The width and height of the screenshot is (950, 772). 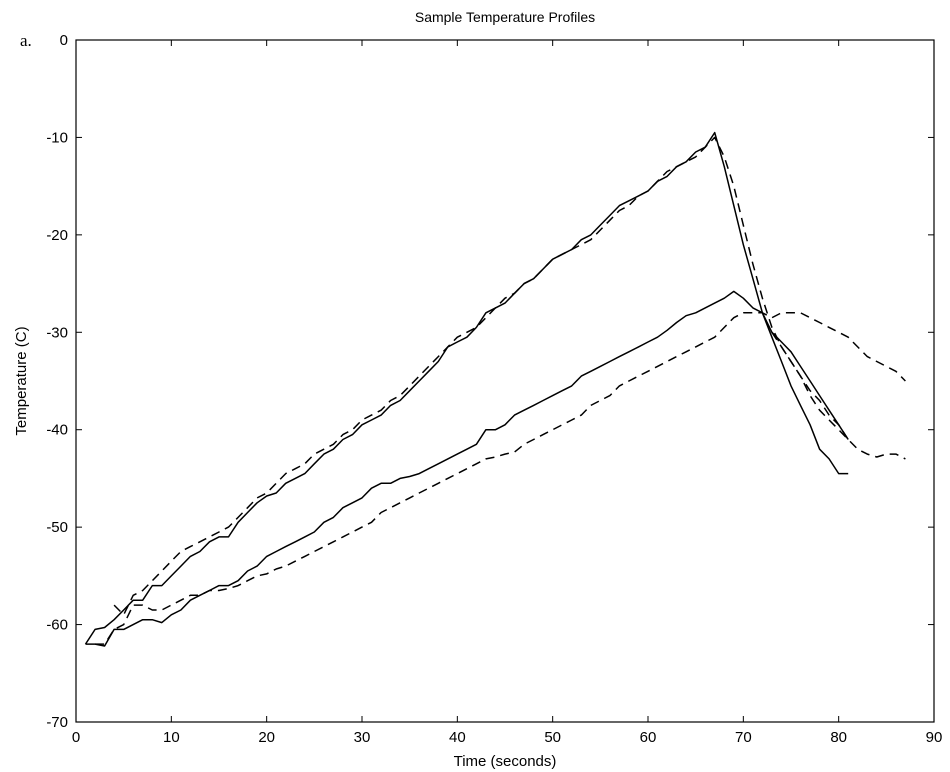 I want to click on y-tick-label: -20, so click(x=57, y=235).